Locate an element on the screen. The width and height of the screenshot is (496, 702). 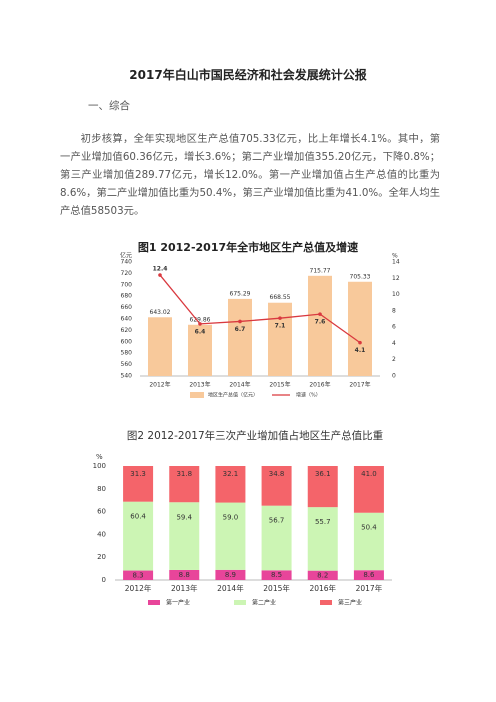
legend-label: 地区生产总值（亿元） is located at coordinates (233, 395).